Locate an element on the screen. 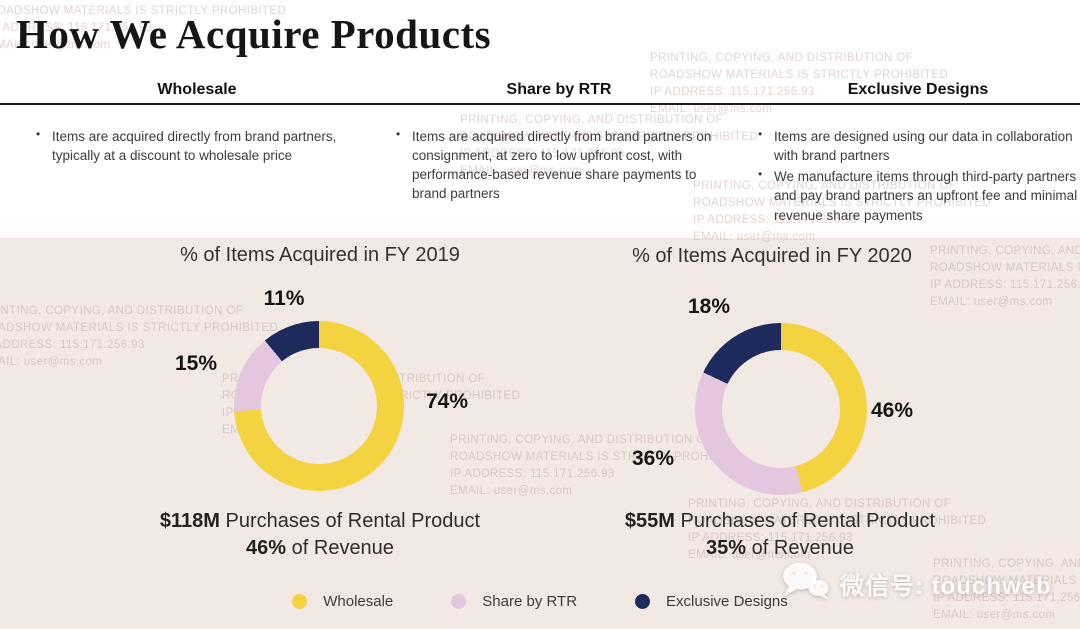 This screenshot has width=1080, height=629. donut-chart-fy2020 is located at coordinates (781, 409).